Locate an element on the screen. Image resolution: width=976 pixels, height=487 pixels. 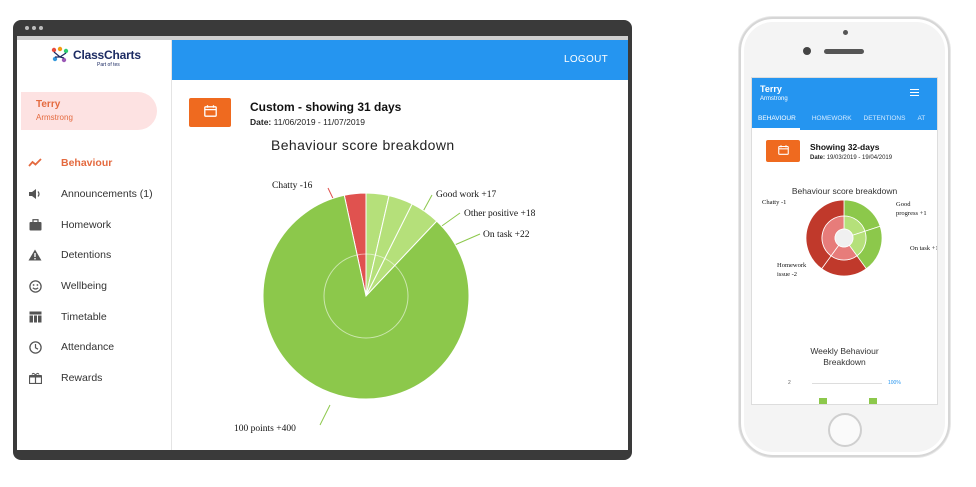
date-range-button is located at coordinates (210, 112).